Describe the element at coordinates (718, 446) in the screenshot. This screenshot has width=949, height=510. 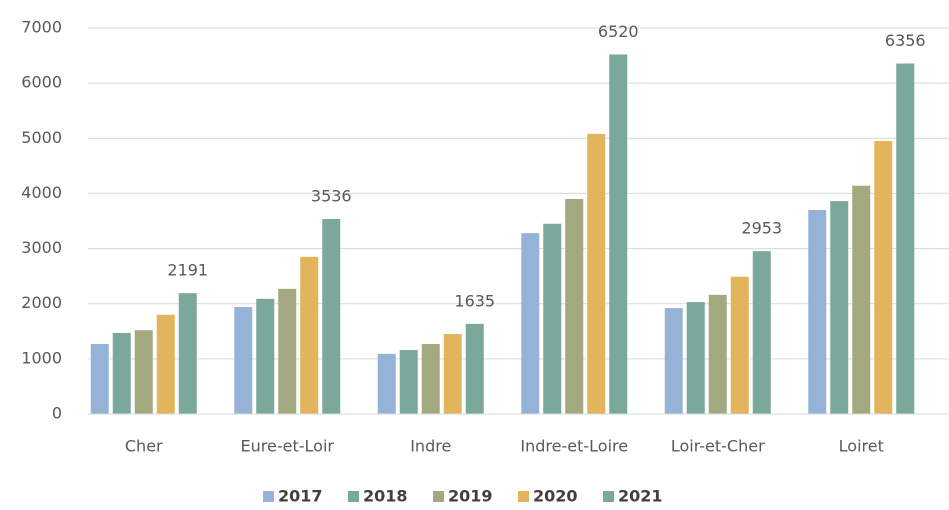
I see `x-tick-label: Loir-et-Cher` at that location.